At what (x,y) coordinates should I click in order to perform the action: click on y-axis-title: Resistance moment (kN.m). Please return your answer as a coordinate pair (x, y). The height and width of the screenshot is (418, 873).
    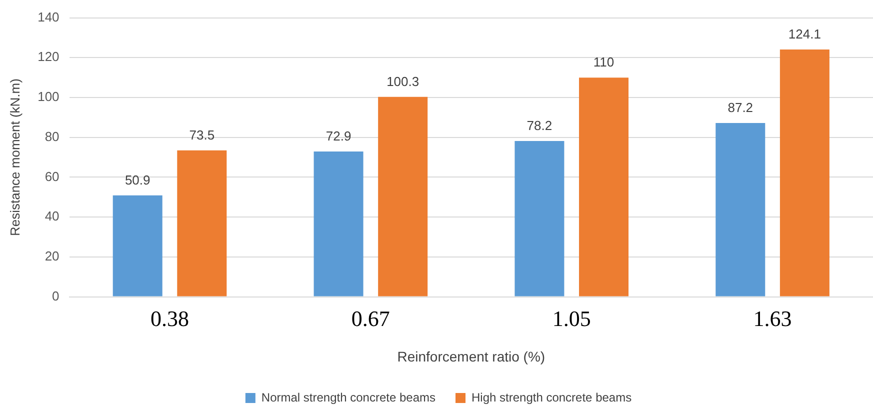
    Looking at the image, I should click on (14, 157).